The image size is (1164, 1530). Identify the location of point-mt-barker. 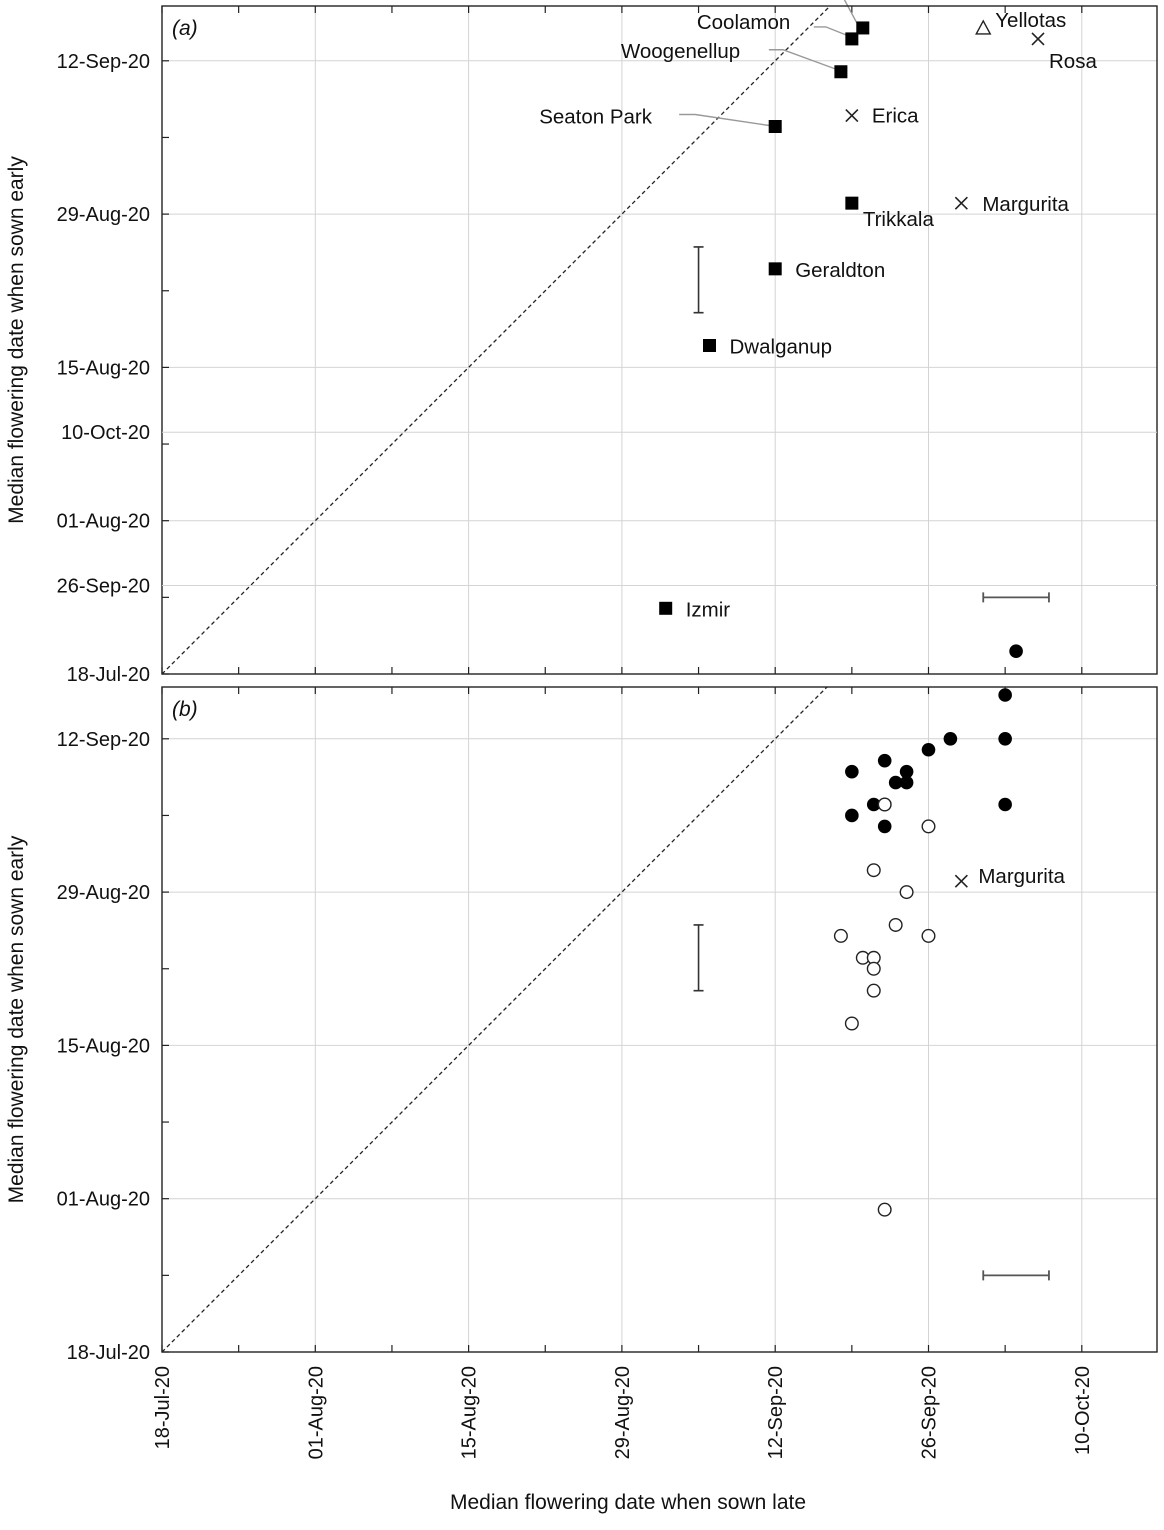
(863, 28).